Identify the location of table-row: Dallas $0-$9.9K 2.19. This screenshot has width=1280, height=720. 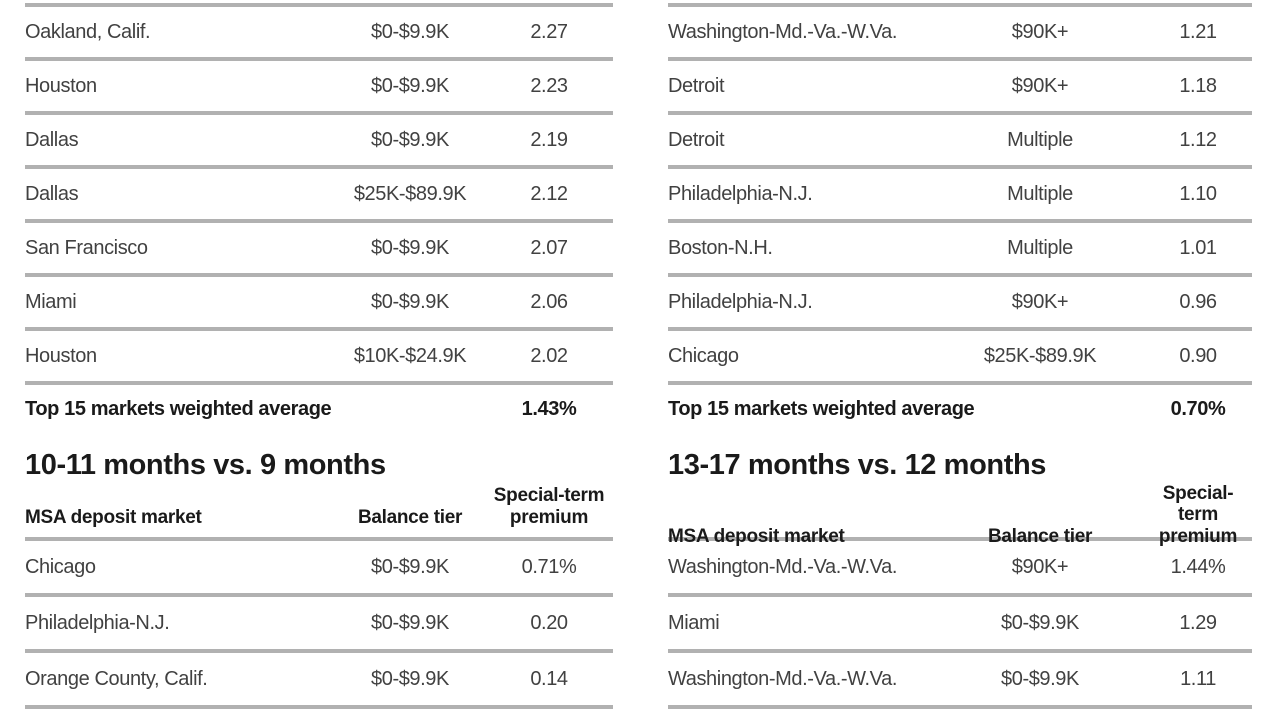
(319, 140).